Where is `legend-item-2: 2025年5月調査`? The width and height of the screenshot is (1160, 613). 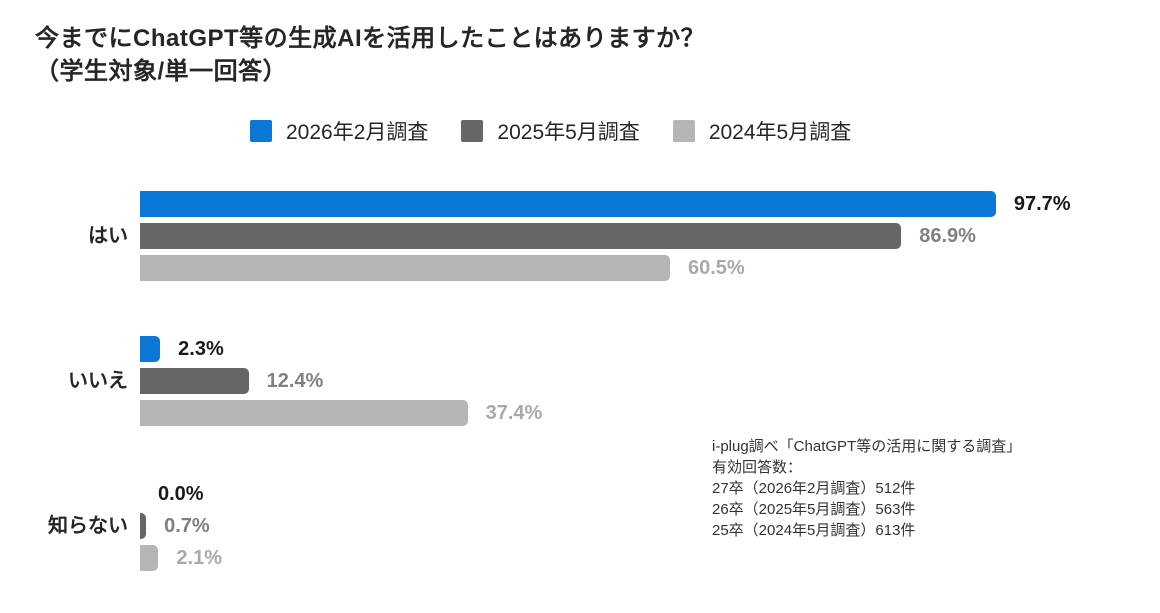 legend-item-2: 2025年5月調査 is located at coordinates (550, 131).